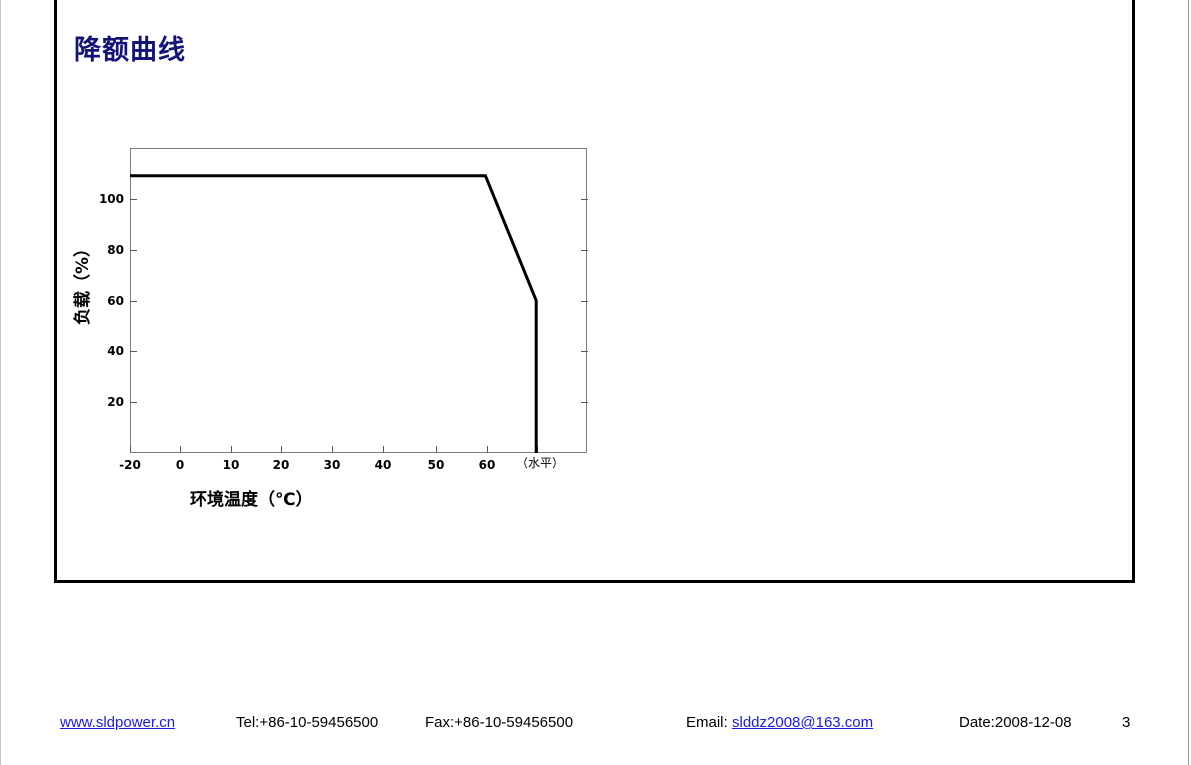 This screenshot has width=1191, height=765. Describe the element at coordinates (281, 465) in the screenshot. I see `x-tick-label-20: 20` at that location.